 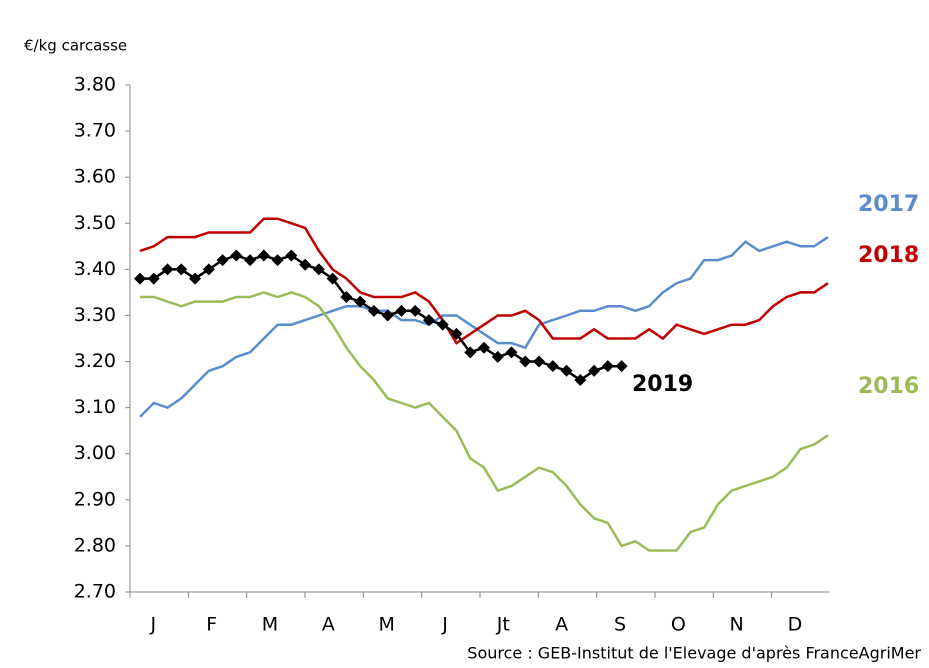 I want to click on series-label: 2019, so click(x=662, y=384).